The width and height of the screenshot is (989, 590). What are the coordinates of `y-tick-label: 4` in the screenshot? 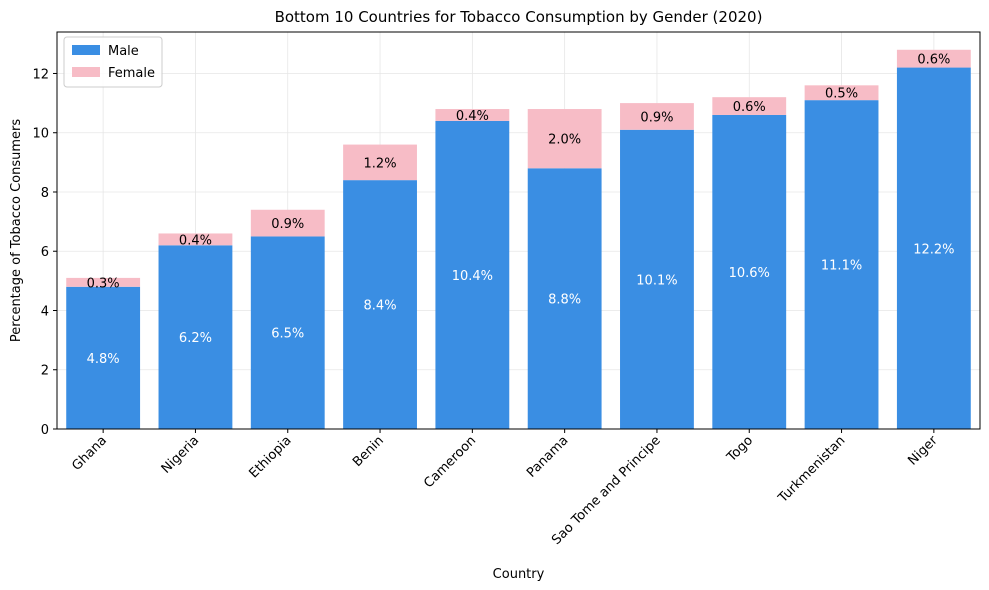 It's located at (45, 311).